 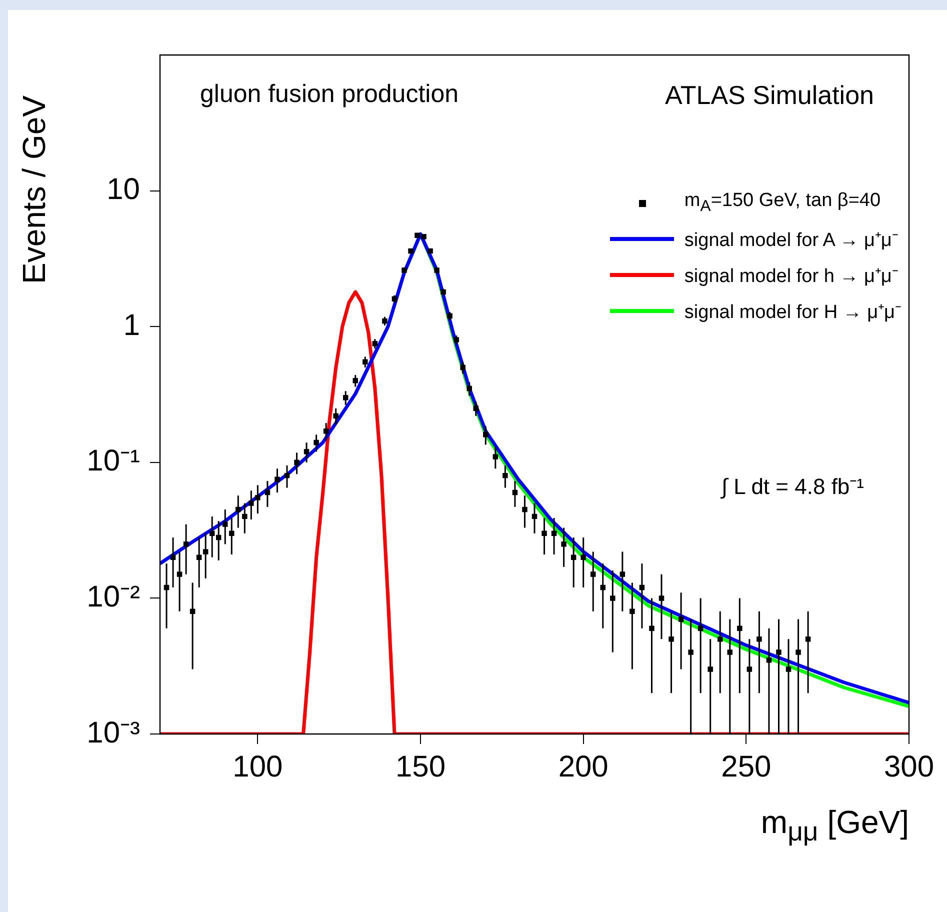 What do you see at coordinates (909, 767) in the screenshot?
I see `x-tick-label: 300` at bounding box center [909, 767].